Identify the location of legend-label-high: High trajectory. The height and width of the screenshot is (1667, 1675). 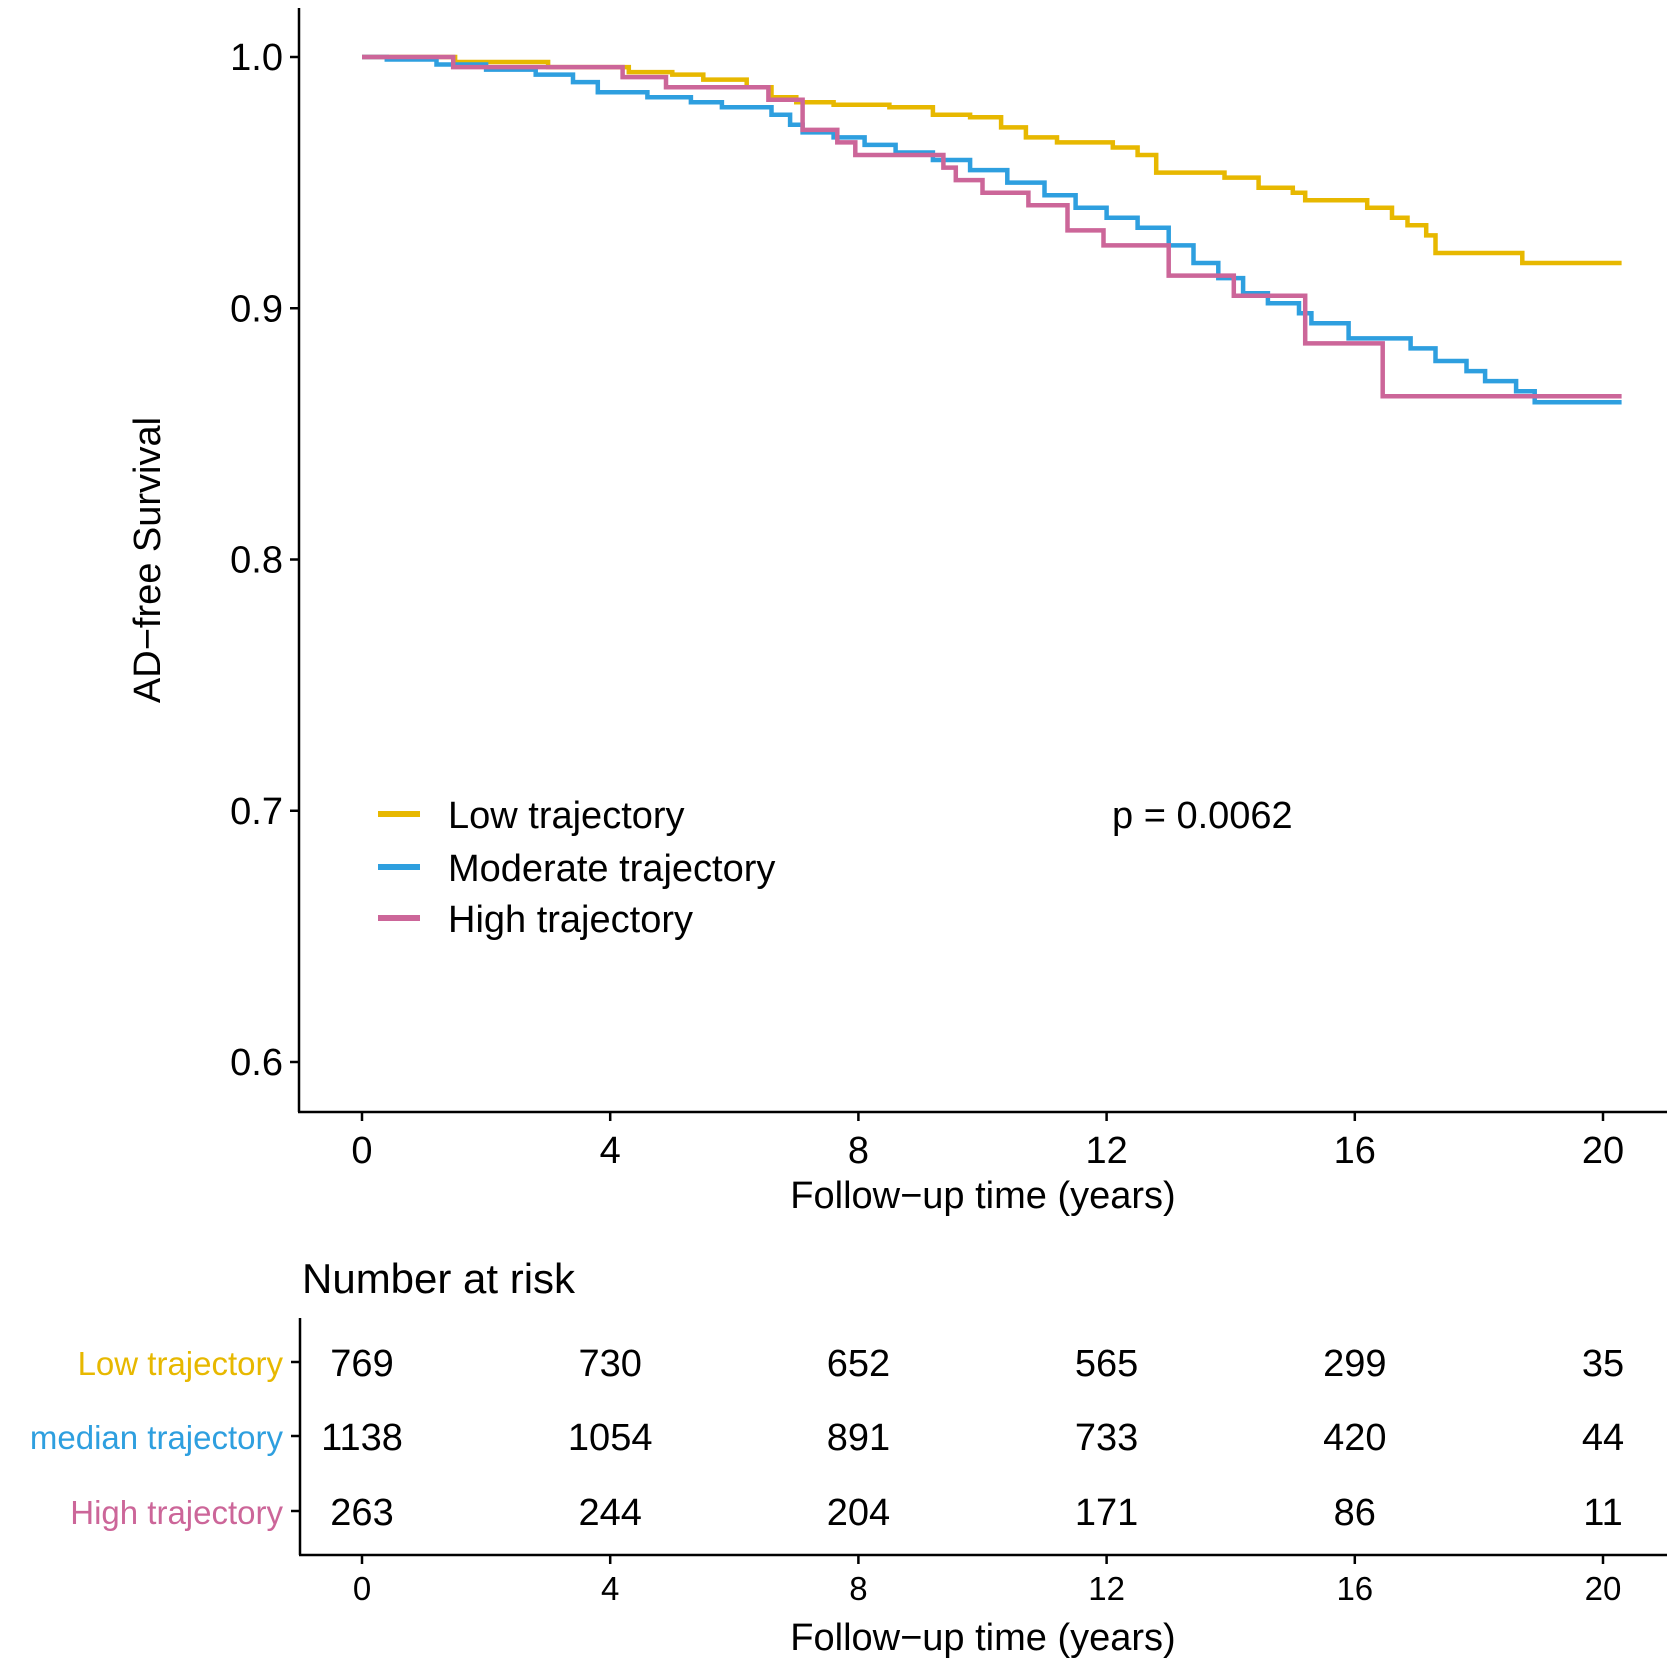
(570, 920).